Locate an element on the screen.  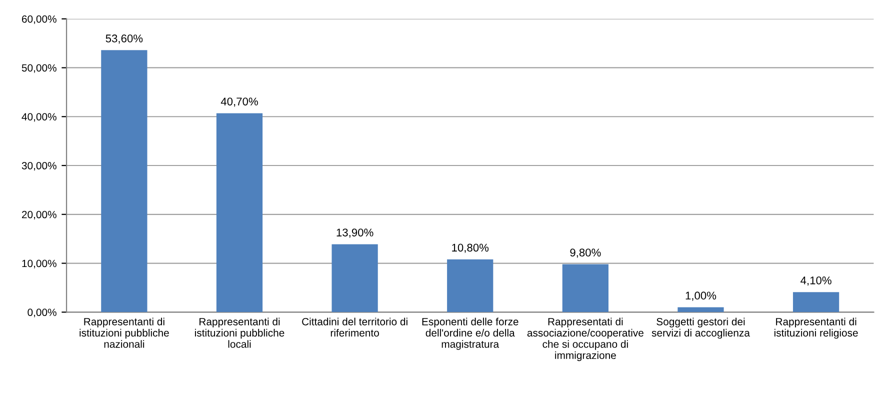
x-tick-label: Cittadini del territorio di riferimento is located at coordinates (355, 327).